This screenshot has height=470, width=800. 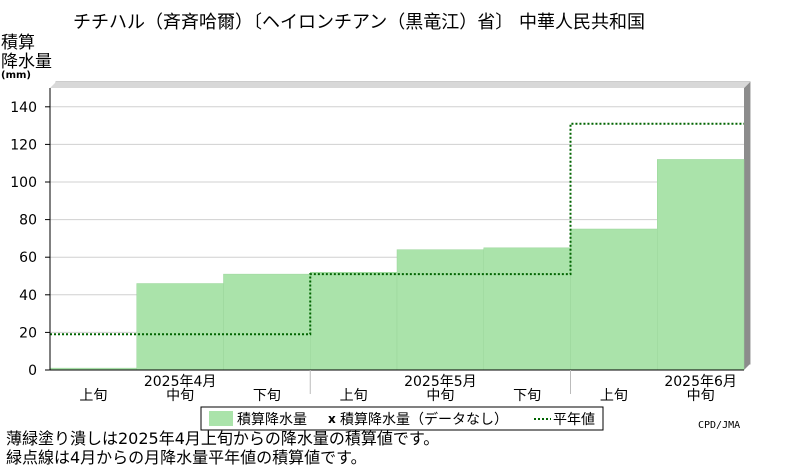 I want to click on legend-x-marker: x, so click(x=332, y=419).